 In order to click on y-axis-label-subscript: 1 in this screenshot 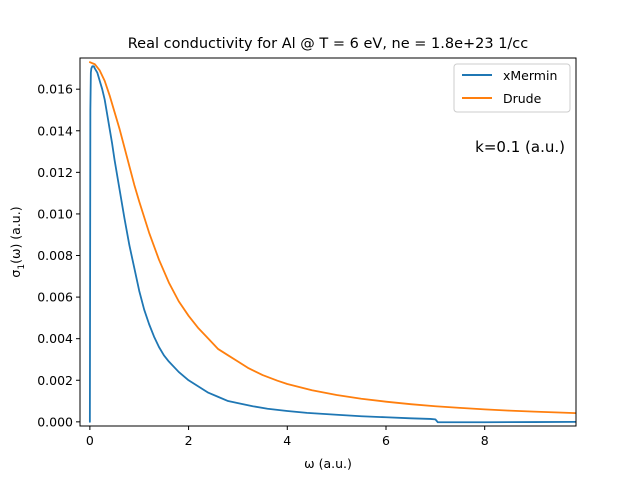, I will do `click(22, 267)`.